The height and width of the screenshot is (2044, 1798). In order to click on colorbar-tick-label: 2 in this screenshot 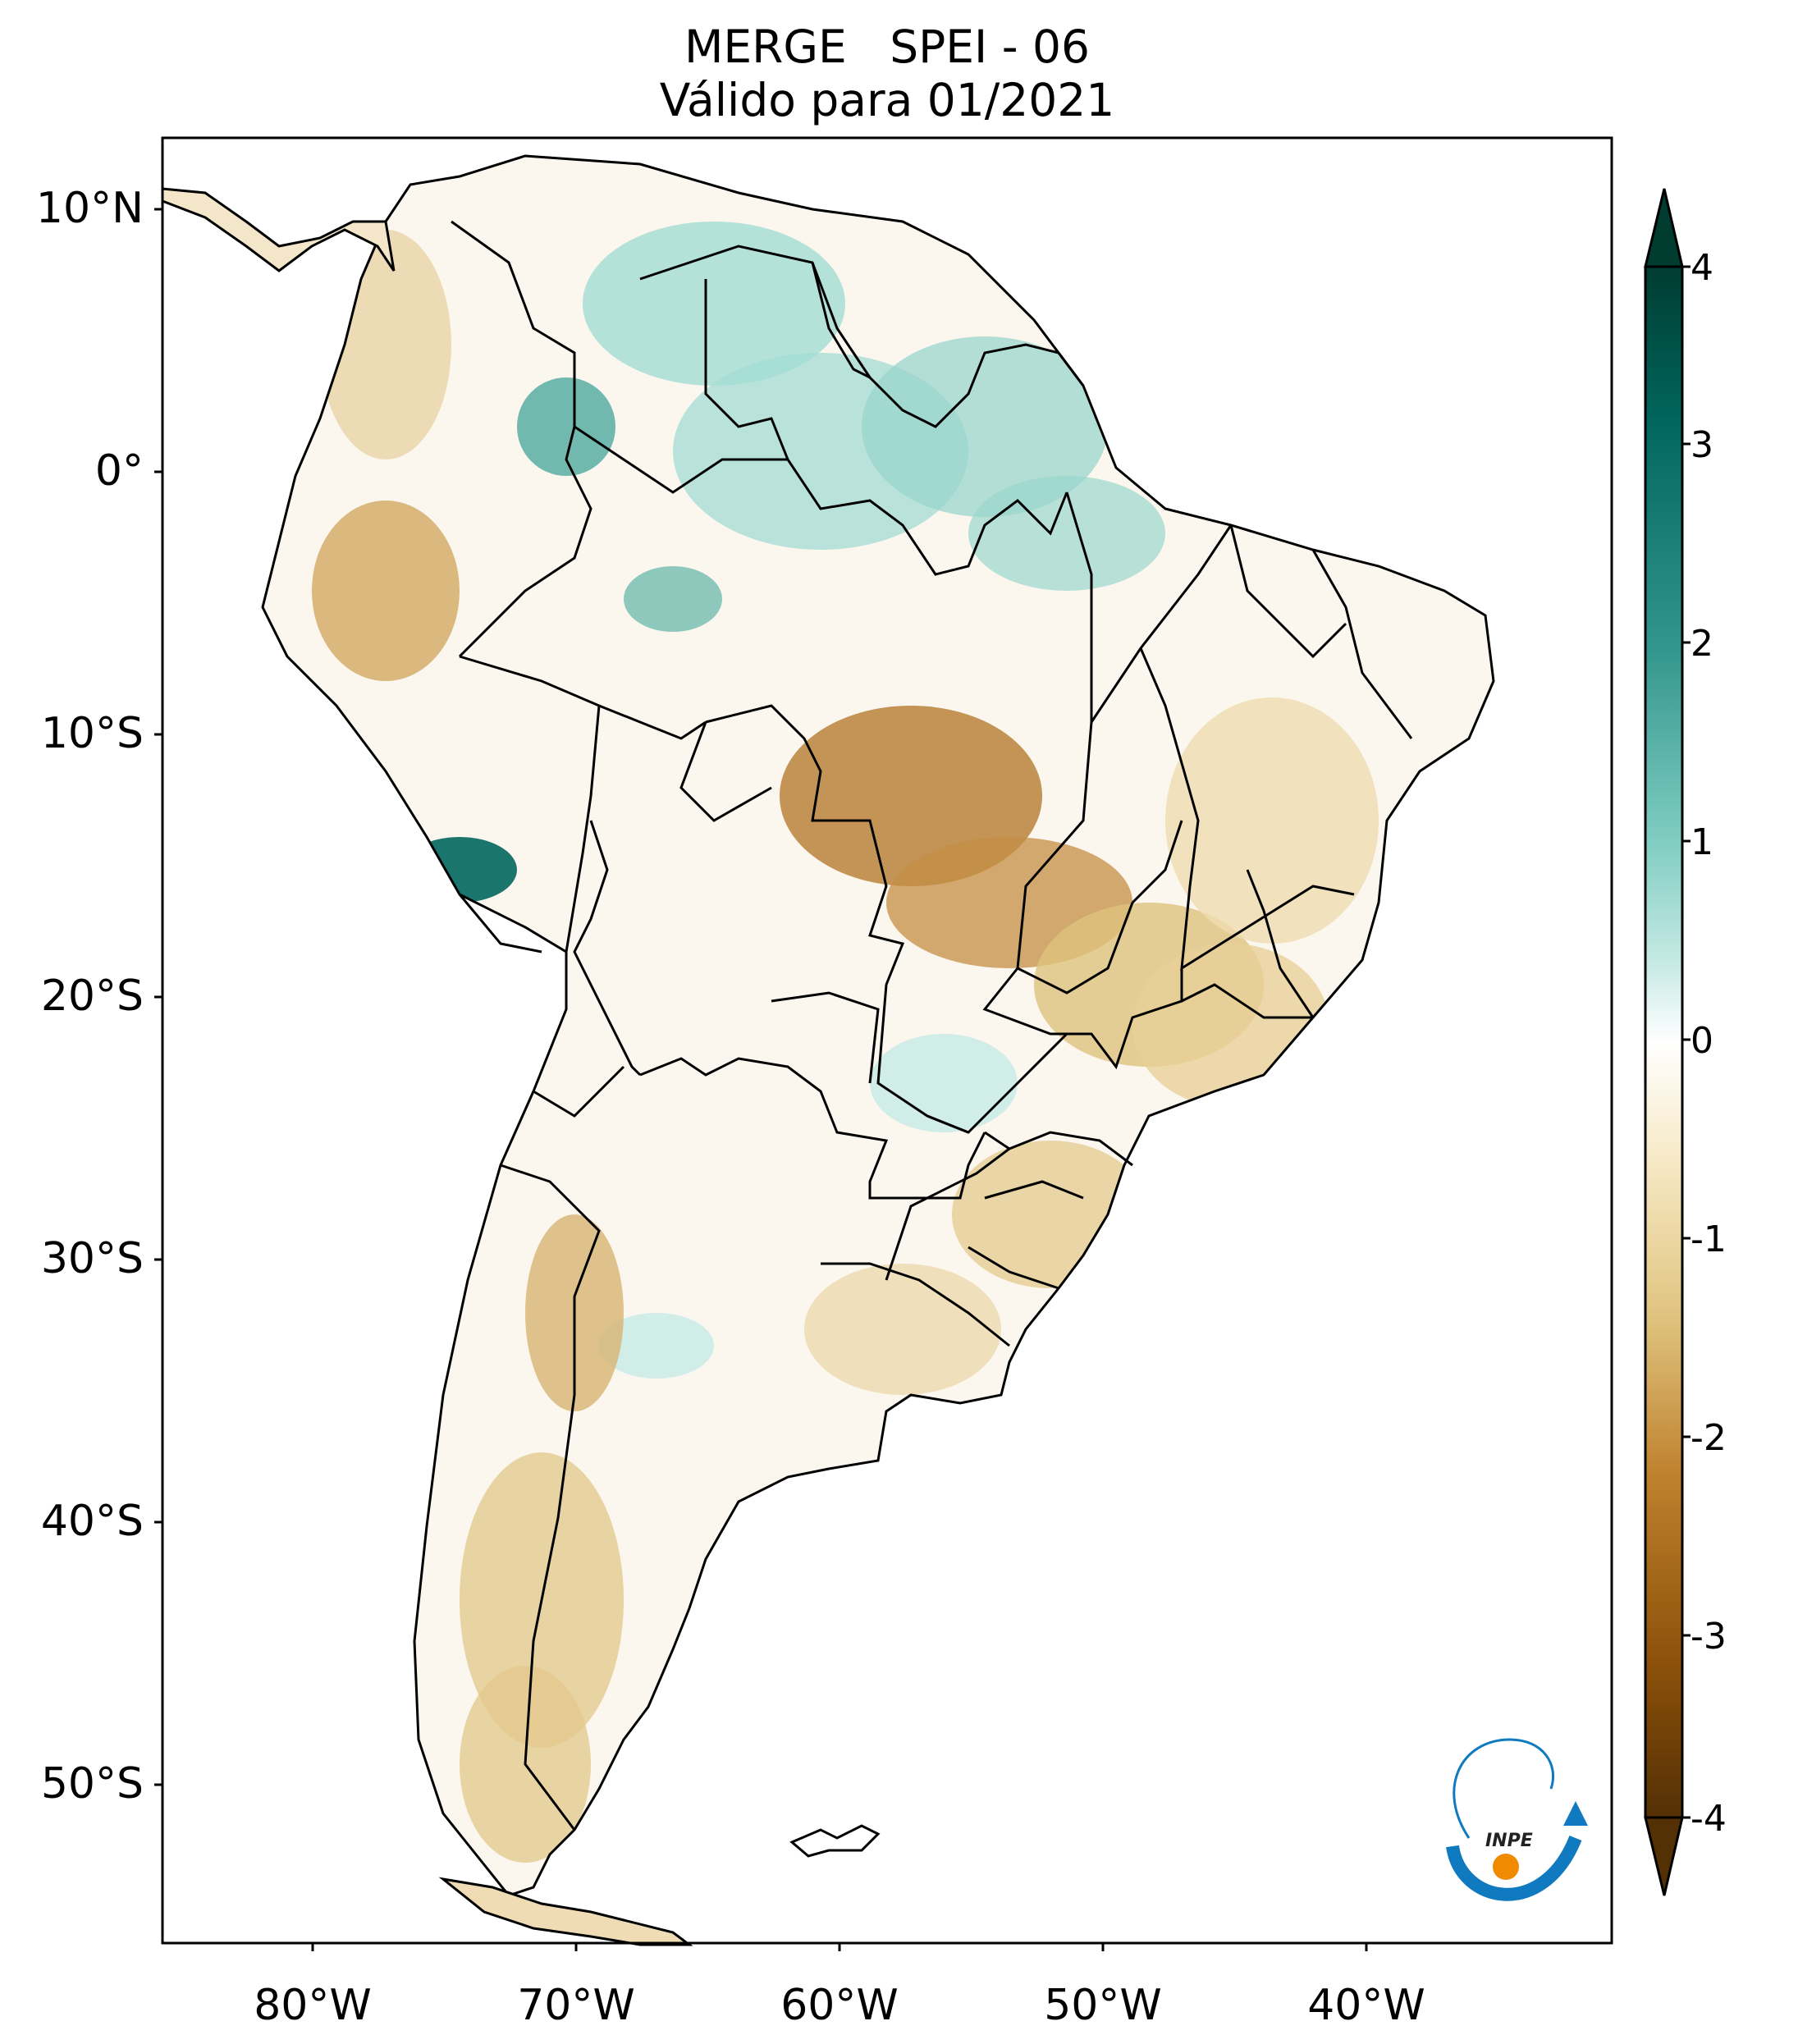, I will do `click(1702, 644)`.